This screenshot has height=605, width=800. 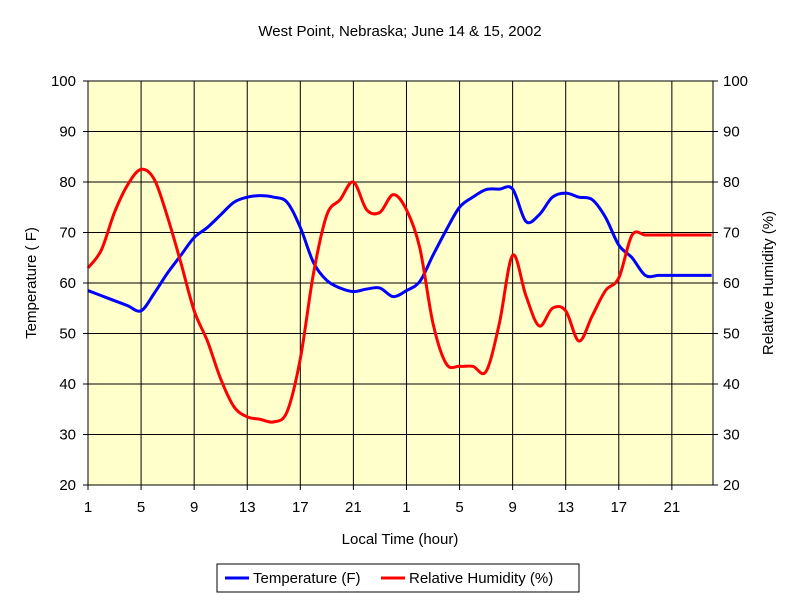 What do you see at coordinates (731, 384) in the screenshot?
I see `y2-tick-label: 40` at bounding box center [731, 384].